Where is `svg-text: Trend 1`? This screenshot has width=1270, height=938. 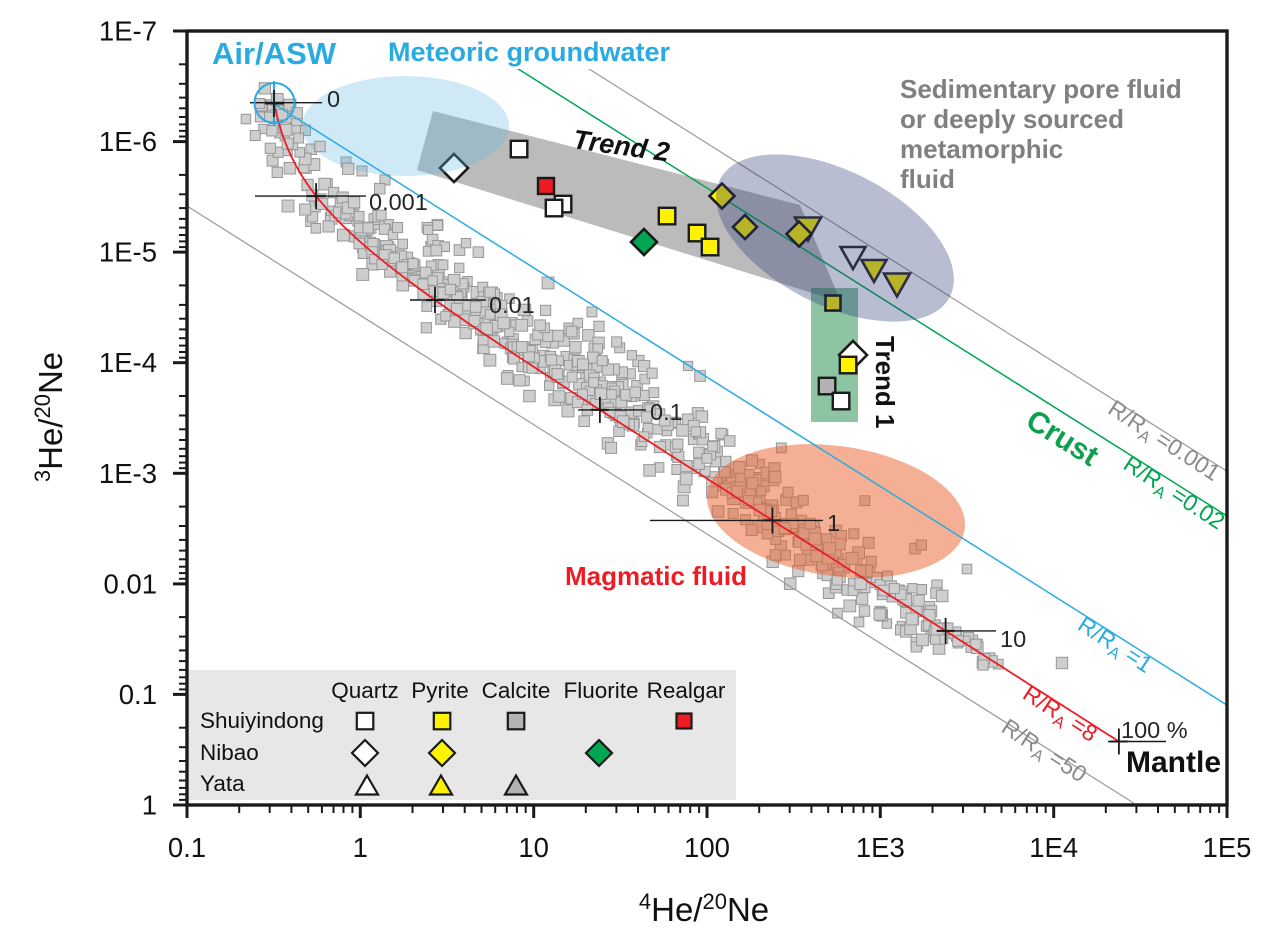 svg-text: Trend 1 is located at coordinates (885, 382).